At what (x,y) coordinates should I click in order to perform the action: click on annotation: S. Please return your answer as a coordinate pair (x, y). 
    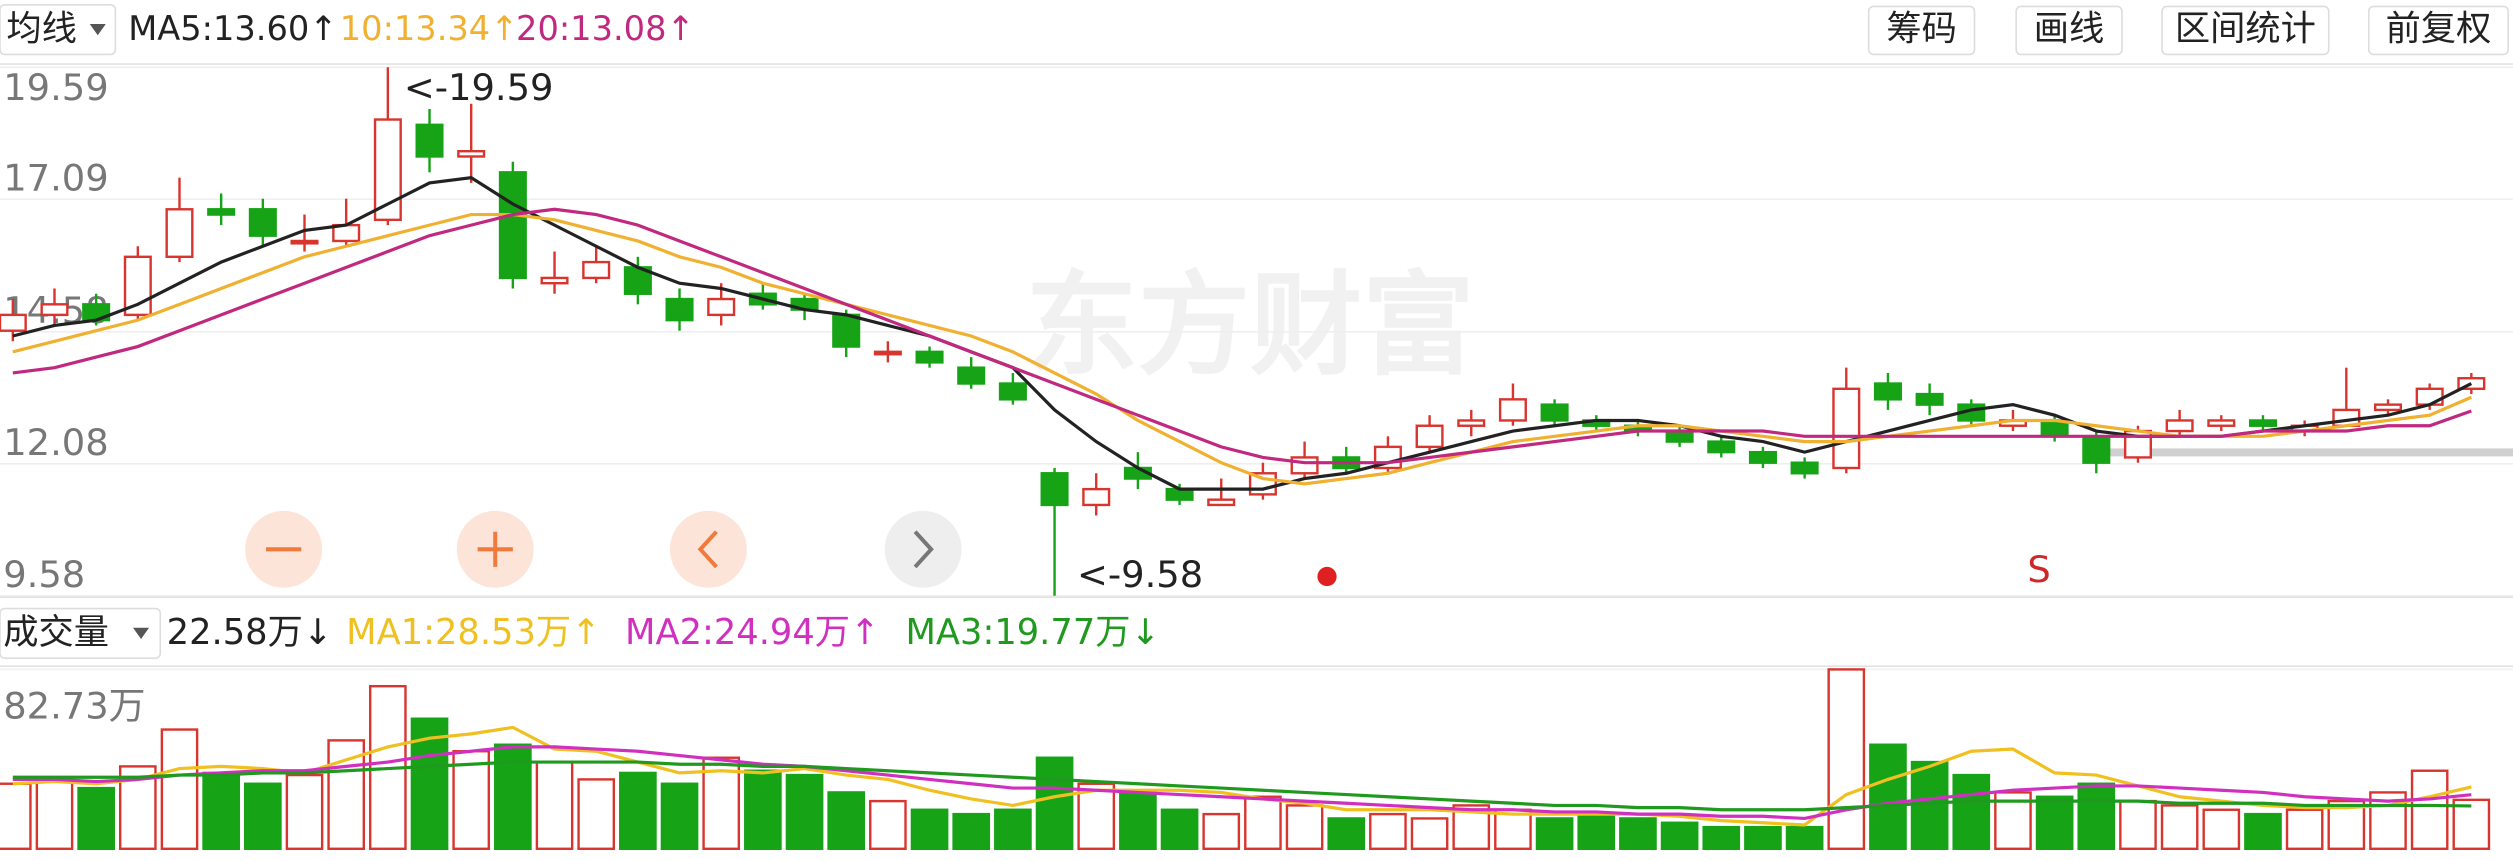
    Looking at the image, I should click on (2038, 569).